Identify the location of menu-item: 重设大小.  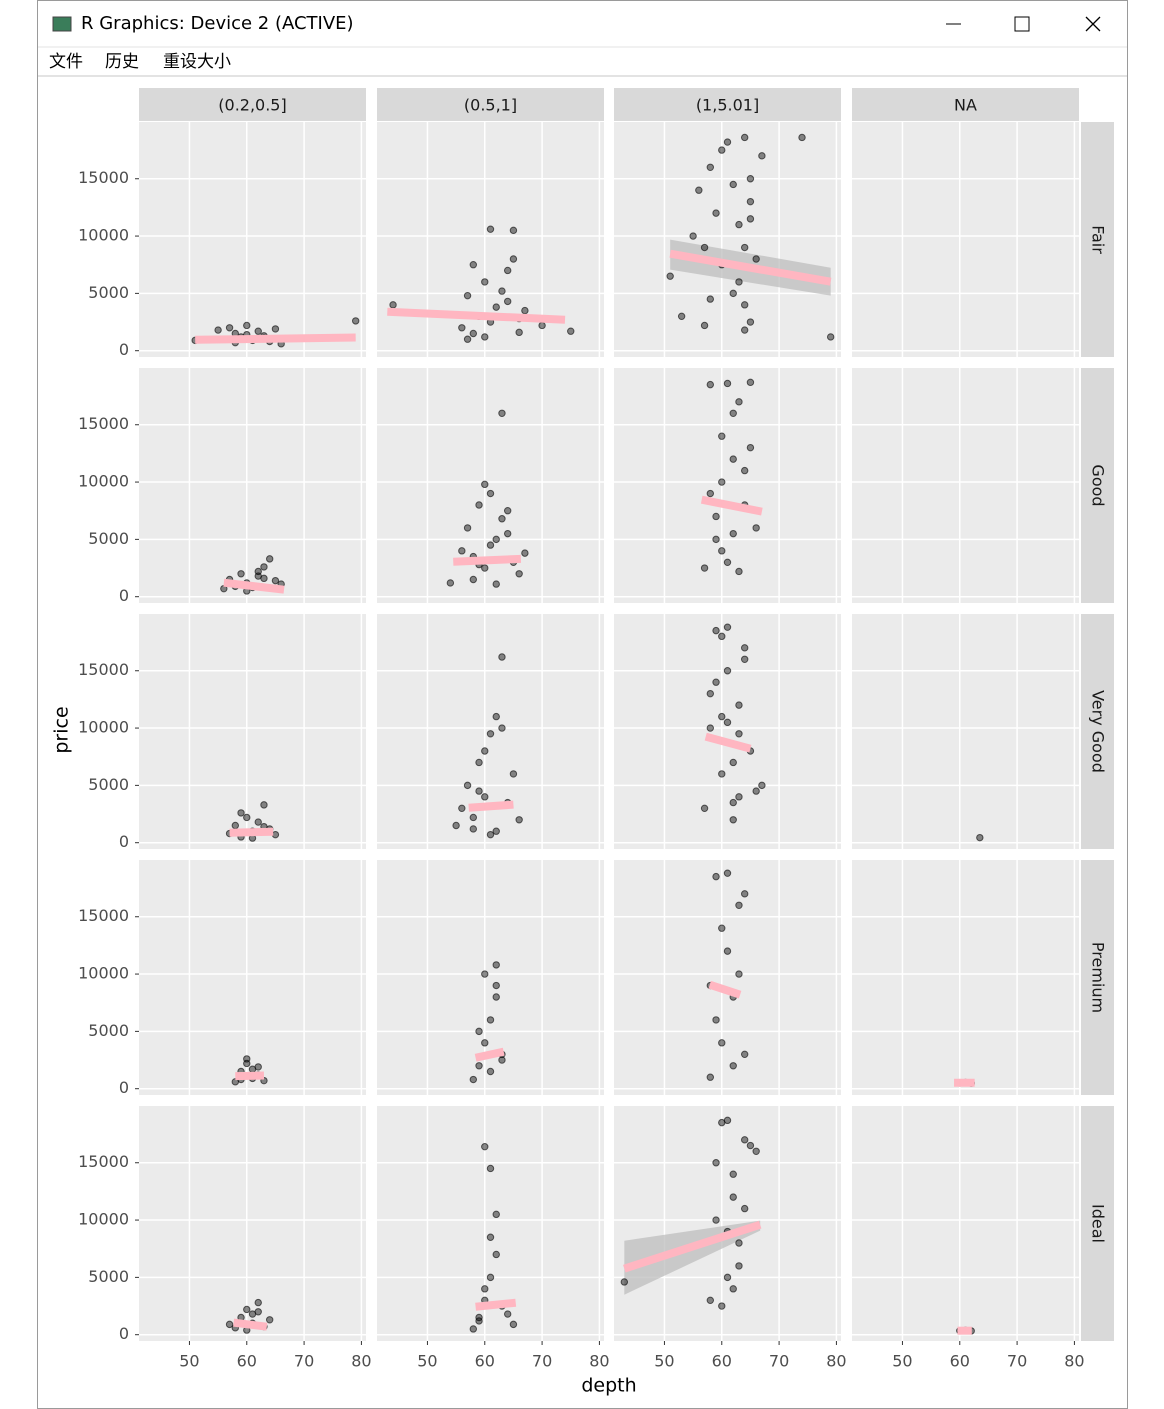
(197, 62).